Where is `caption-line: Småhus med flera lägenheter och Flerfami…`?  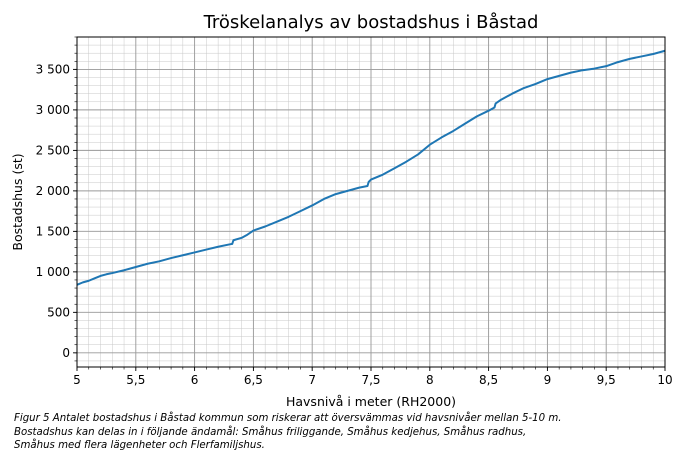 caption-line: Småhus med flera lägenheter och Flerfami… is located at coordinates (139, 445).